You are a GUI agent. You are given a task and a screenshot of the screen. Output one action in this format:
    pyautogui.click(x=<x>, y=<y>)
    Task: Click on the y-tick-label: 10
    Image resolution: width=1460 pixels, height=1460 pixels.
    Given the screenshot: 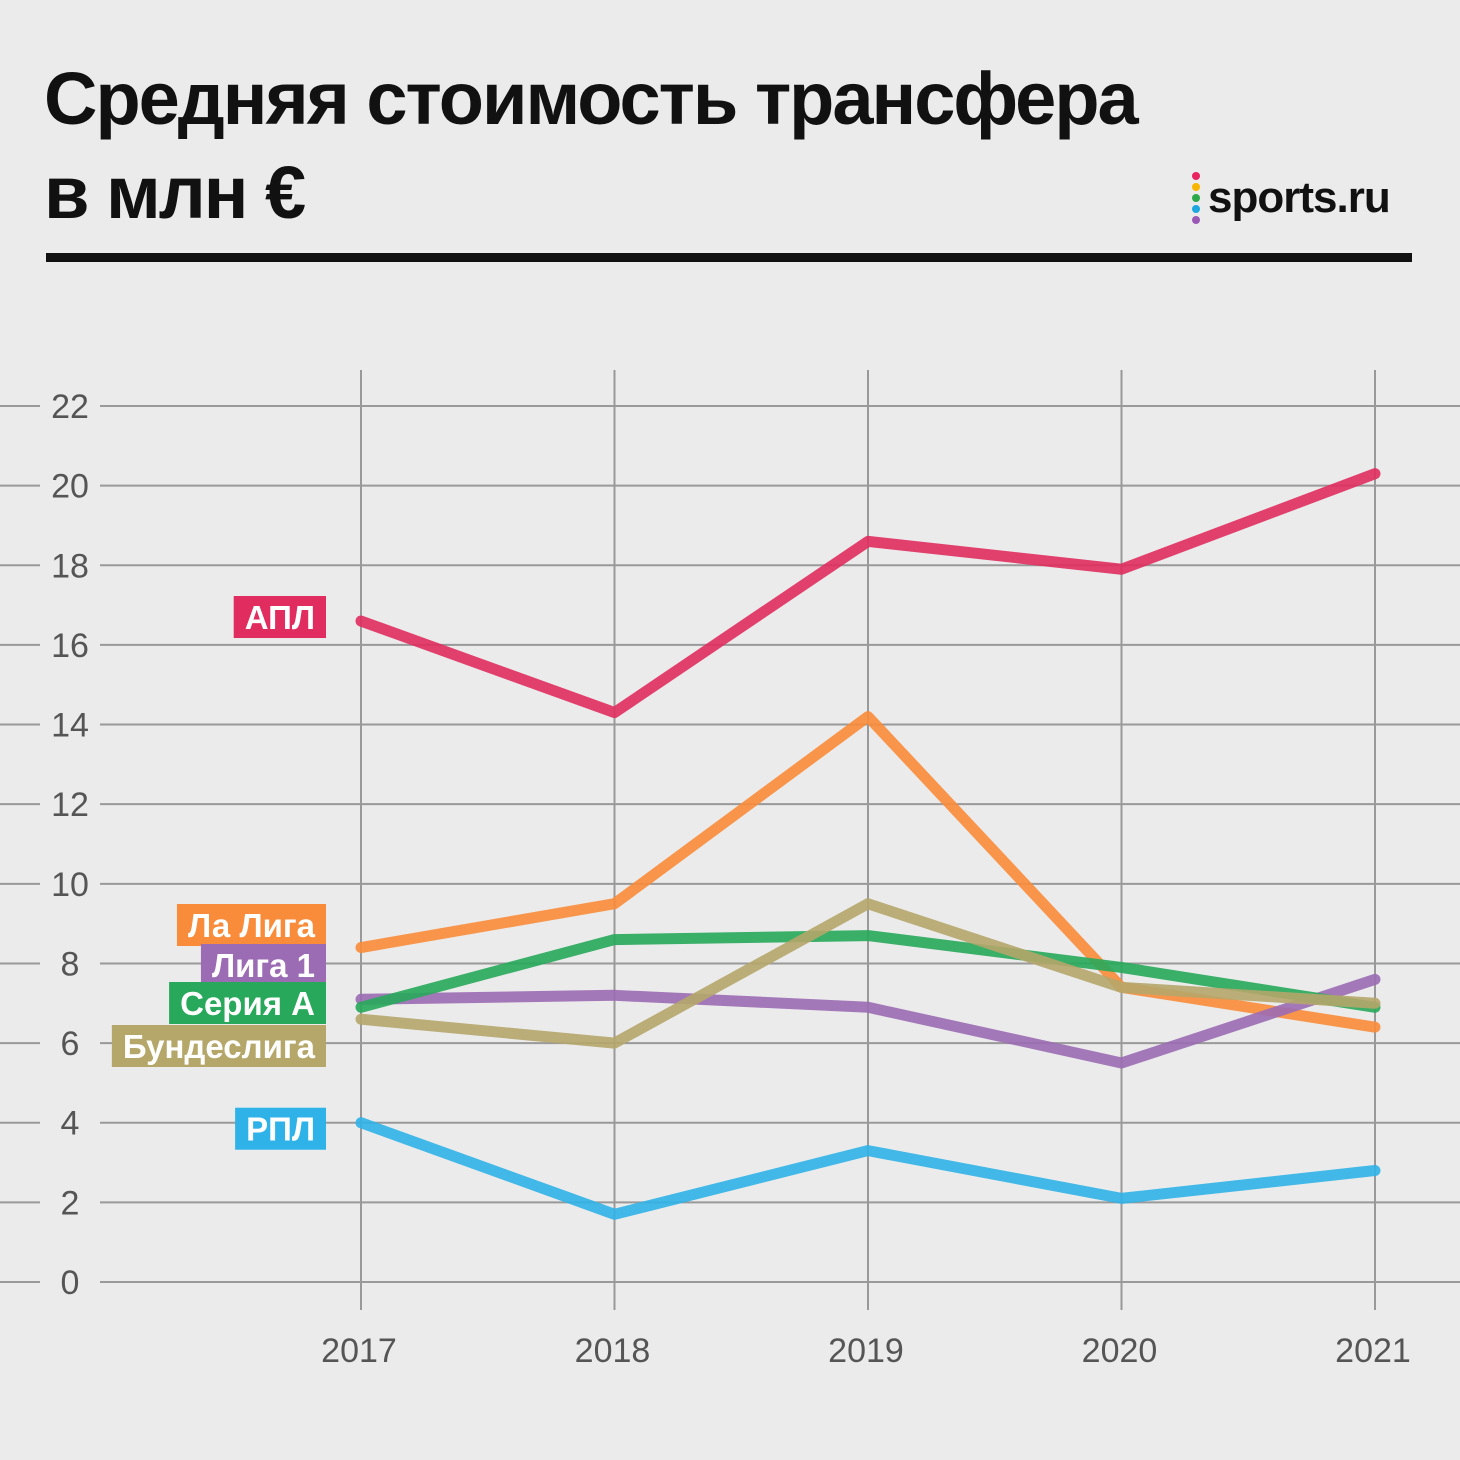 What is the action you would take?
    pyautogui.click(x=70, y=885)
    